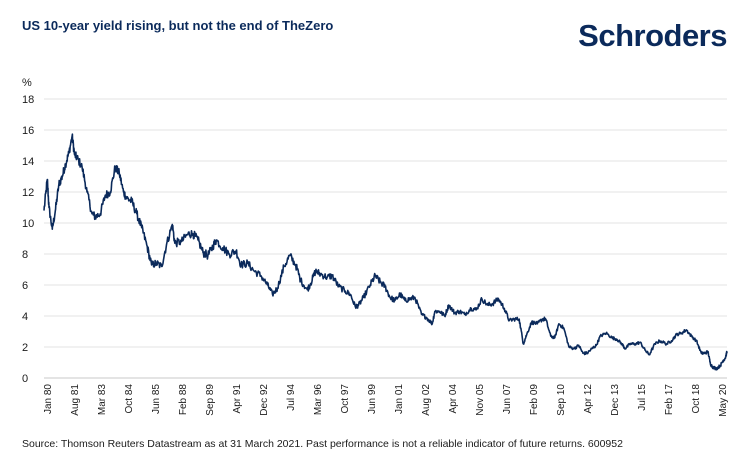 This screenshot has height=471, width=739. Describe the element at coordinates (453, 399) in the screenshot. I see `x-tick-label: Apr 04` at that location.